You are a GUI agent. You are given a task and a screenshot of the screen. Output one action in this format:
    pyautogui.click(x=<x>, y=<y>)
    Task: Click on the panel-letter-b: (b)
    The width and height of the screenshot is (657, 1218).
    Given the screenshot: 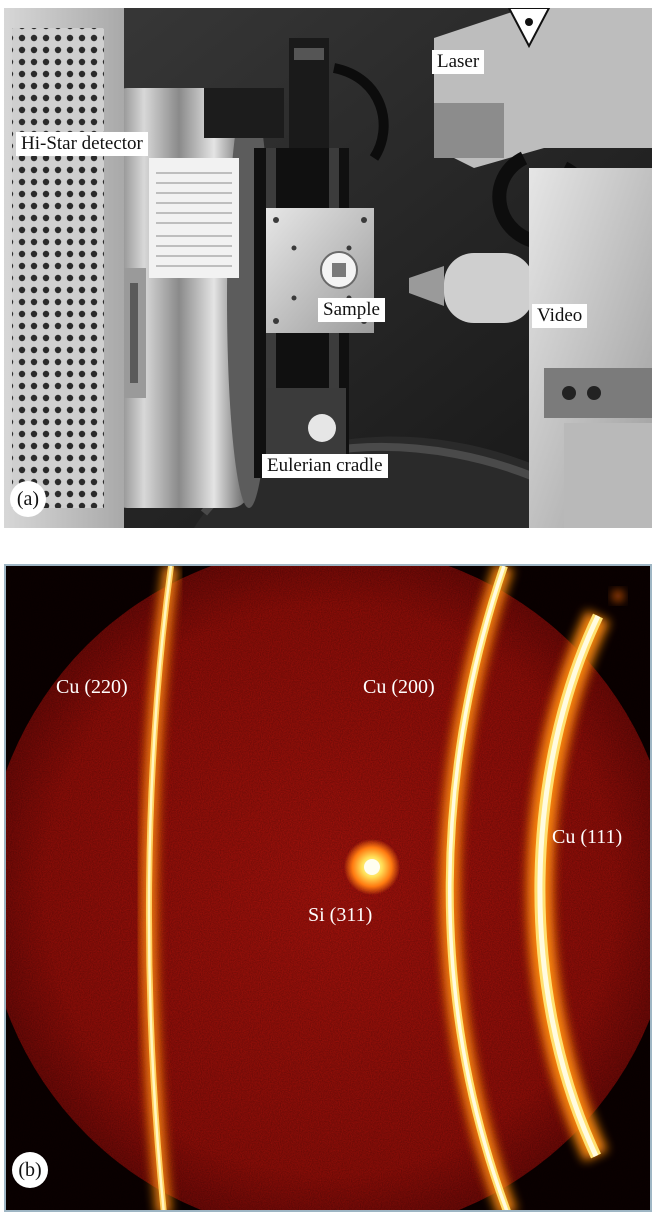 What is the action you would take?
    pyautogui.click(x=30, y=1170)
    